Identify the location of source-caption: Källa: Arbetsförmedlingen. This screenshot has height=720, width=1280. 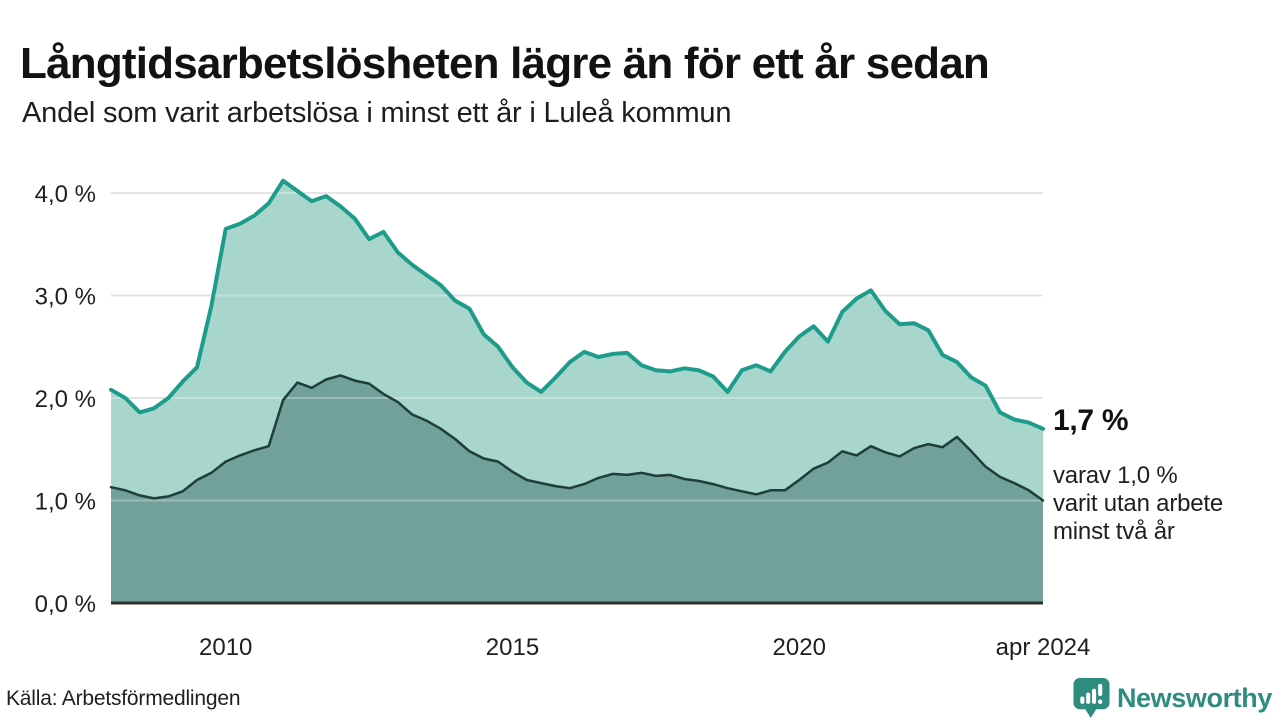
(123, 698).